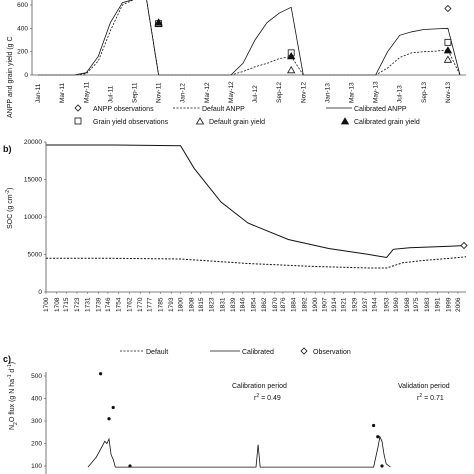 The height and width of the screenshot is (474, 474). What do you see at coordinates (448, 9) in the screenshot?
I see `panel-a-marker-anpp-observations` at bounding box center [448, 9].